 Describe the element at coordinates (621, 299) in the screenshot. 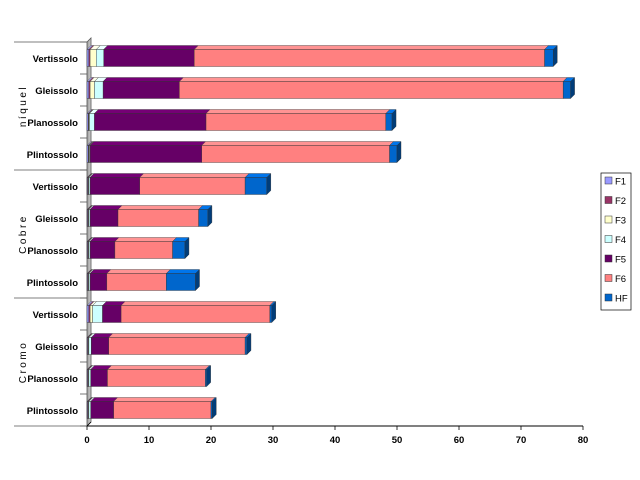

I see `legend-label: HF` at that location.